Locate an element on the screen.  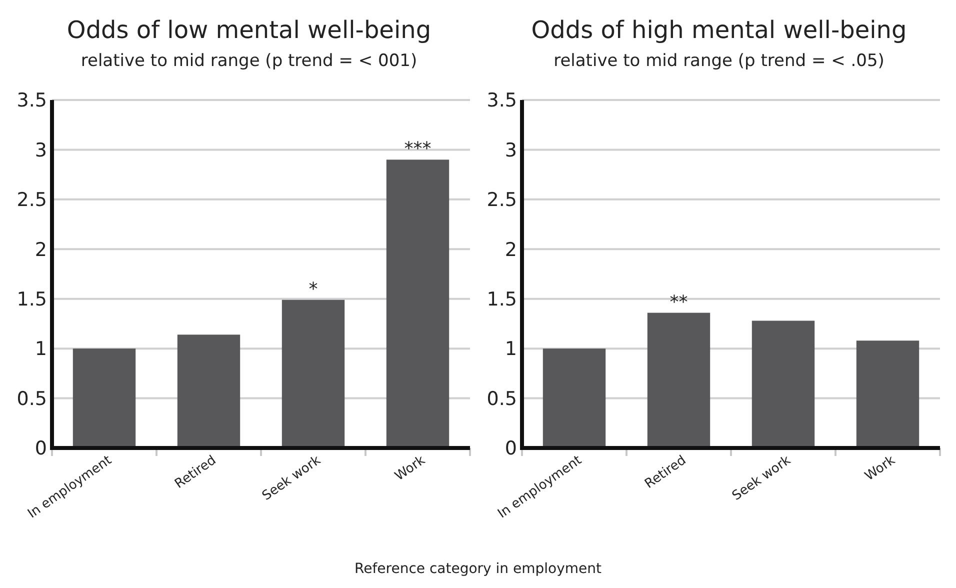
chart-title: Odds of high mental well-being is located at coordinates (719, 30).